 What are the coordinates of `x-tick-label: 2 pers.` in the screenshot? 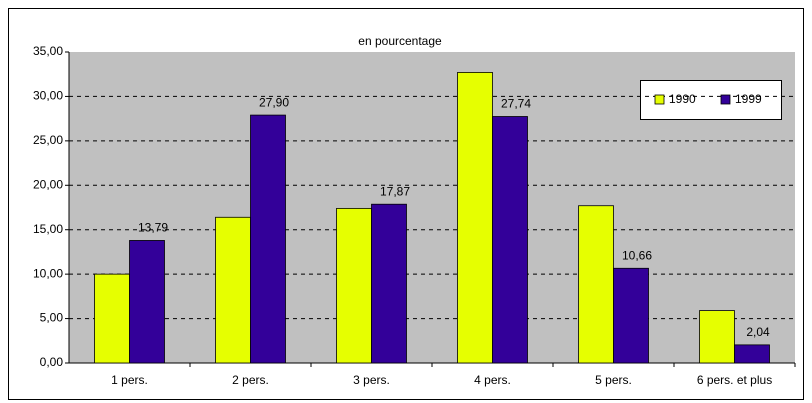 It's located at (250, 380).